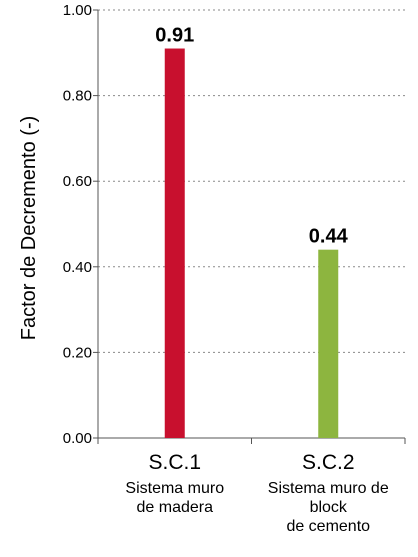  I want to click on category-description-line: block, so click(328, 507).